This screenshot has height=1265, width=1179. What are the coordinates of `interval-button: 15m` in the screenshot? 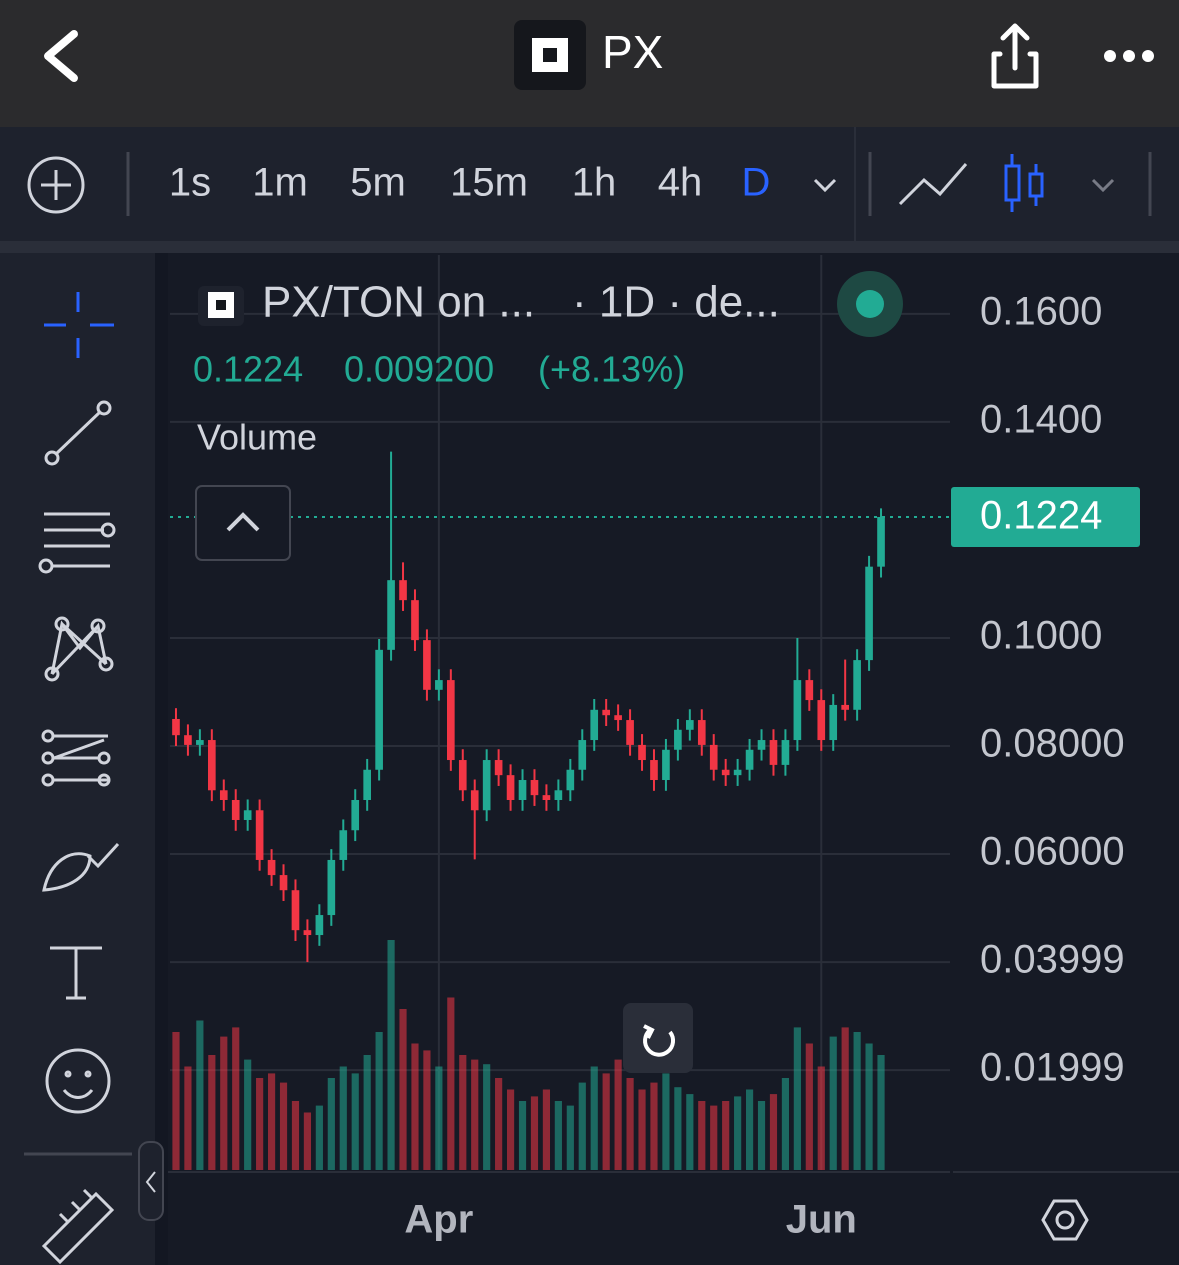 It's located at (489, 183).